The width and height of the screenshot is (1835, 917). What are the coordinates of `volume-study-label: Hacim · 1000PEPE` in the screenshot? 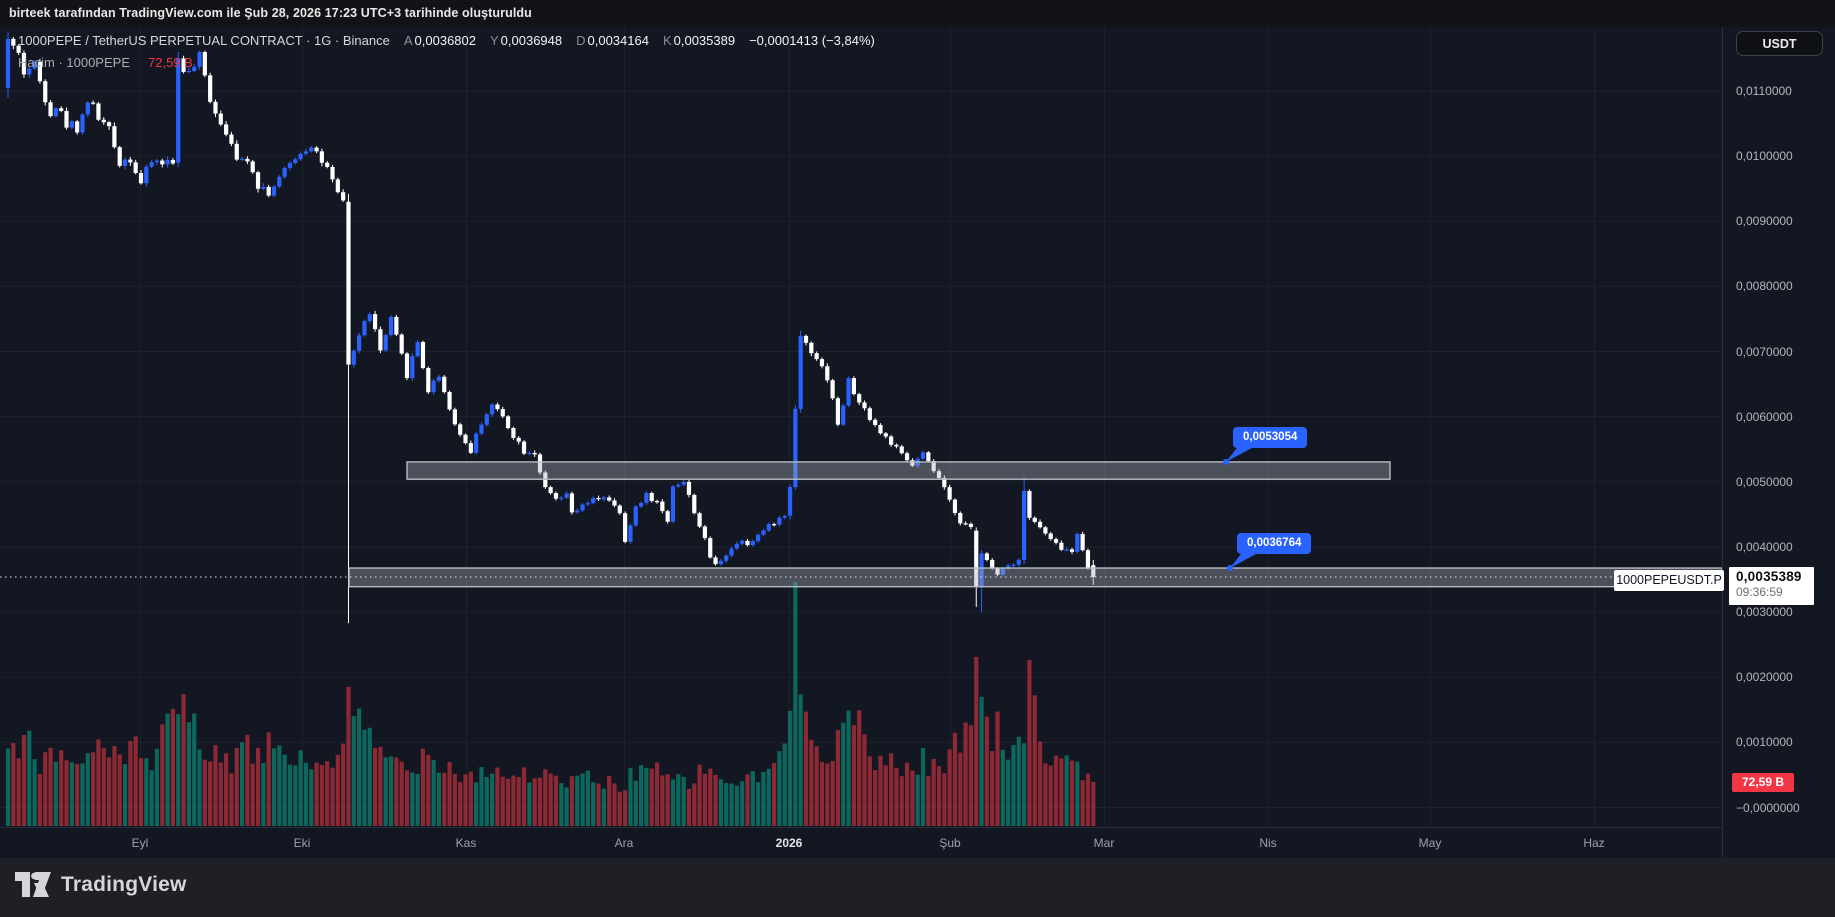 It's located at (74, 62).